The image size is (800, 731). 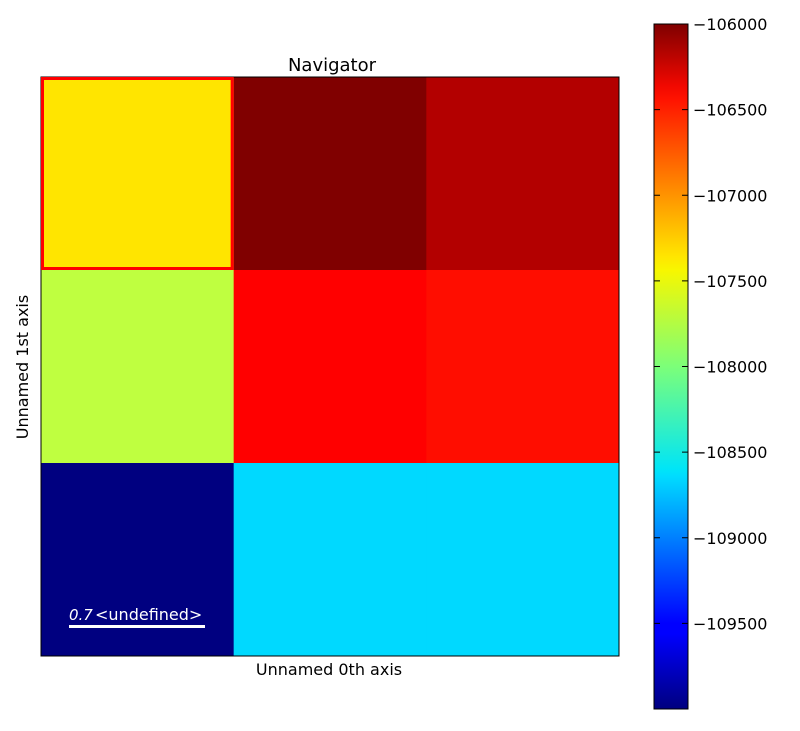 I want to click on colorbar-tick-label: −109500, so click(x=730, y=623).